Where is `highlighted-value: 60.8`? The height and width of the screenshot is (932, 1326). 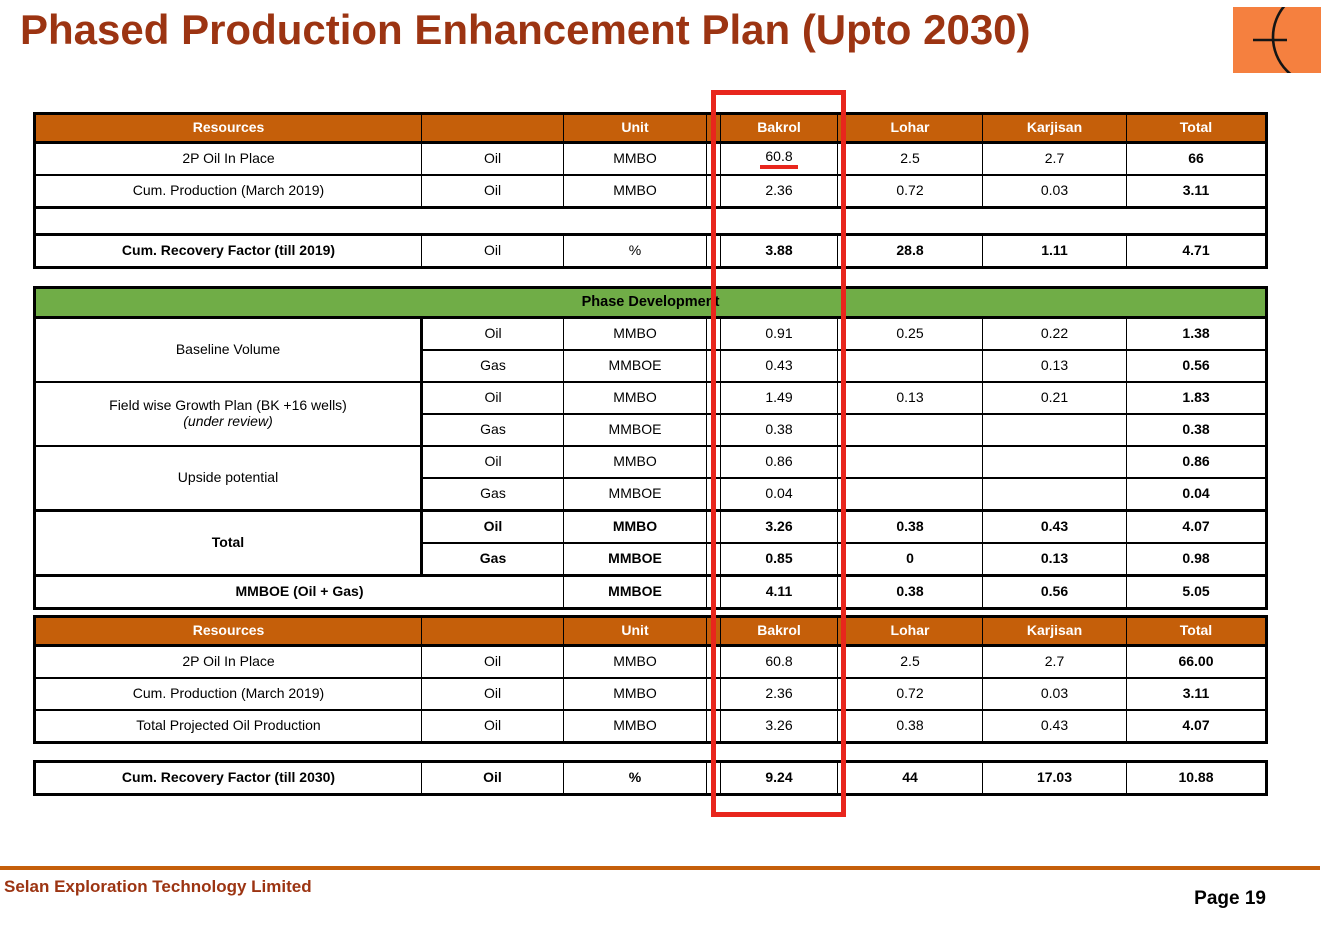 highlighted-value: 60.8 is located at coordinates (779, 159).